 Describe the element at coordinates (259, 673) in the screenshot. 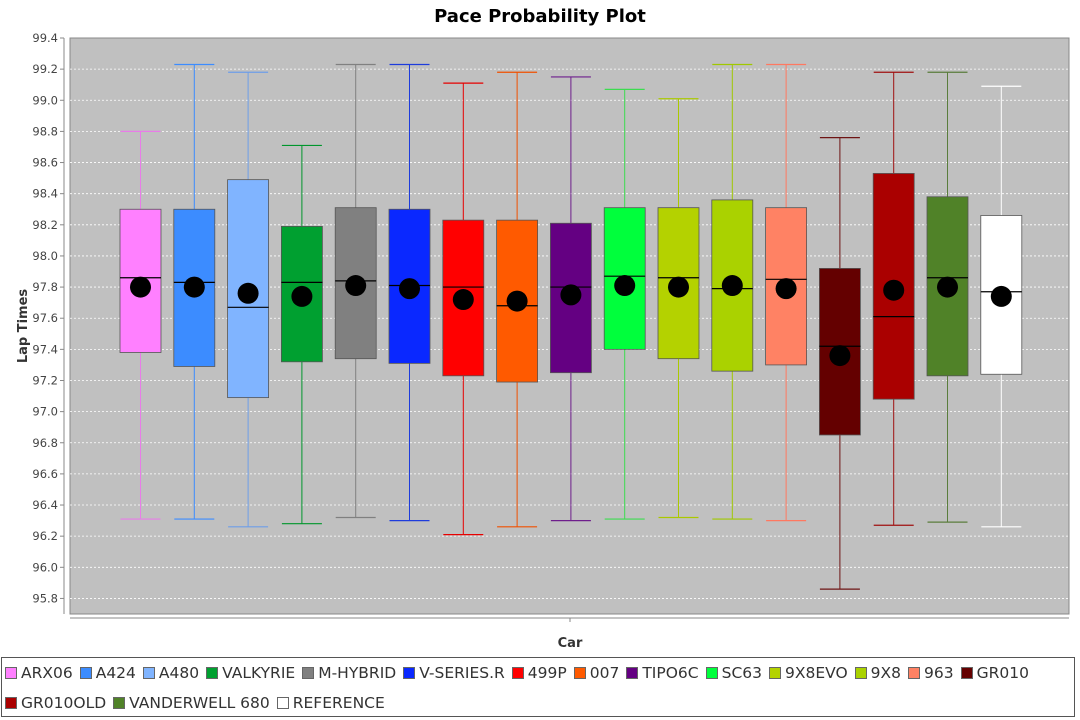

I see `legend-label: VALKYRIE` at that location.